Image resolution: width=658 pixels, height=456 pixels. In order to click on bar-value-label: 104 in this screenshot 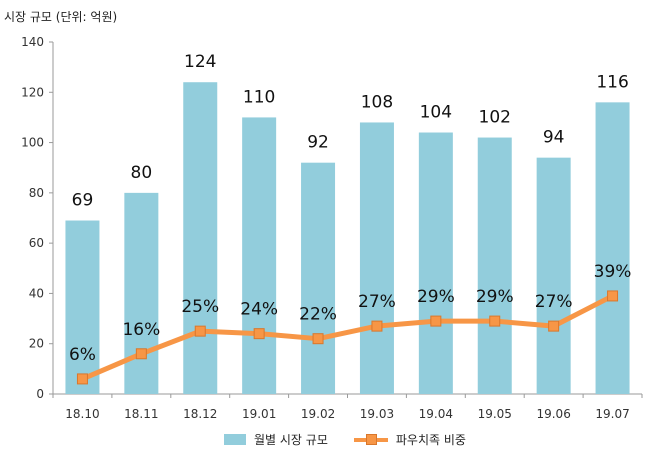, I will do `click(436, 113)`.